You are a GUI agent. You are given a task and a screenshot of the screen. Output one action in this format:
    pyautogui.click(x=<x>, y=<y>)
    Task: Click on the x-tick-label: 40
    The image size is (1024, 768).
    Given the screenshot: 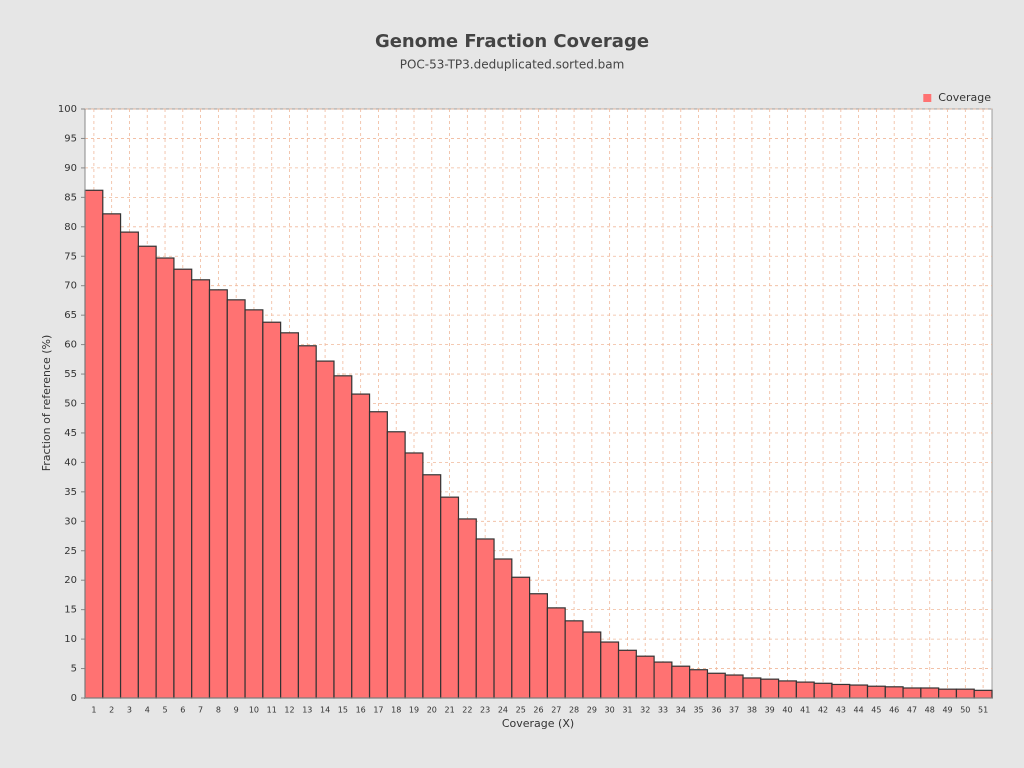 What is the action you would take?
    pyautogui.click(x=787, y=710)
    